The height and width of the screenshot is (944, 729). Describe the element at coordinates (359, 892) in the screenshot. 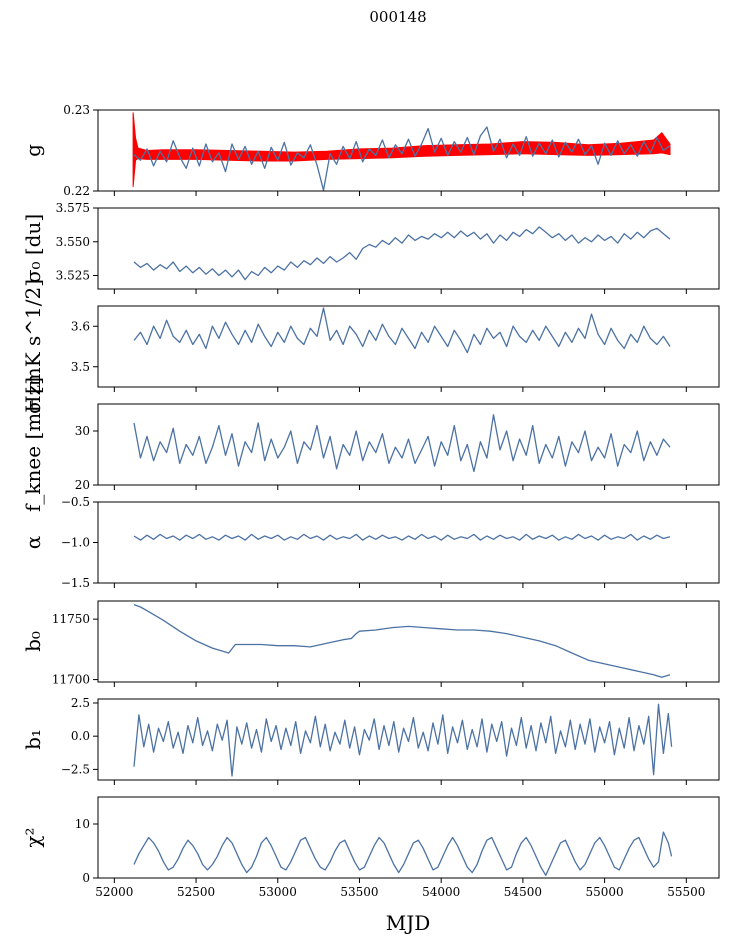

I see `x-tick-label: 53500` at that location.